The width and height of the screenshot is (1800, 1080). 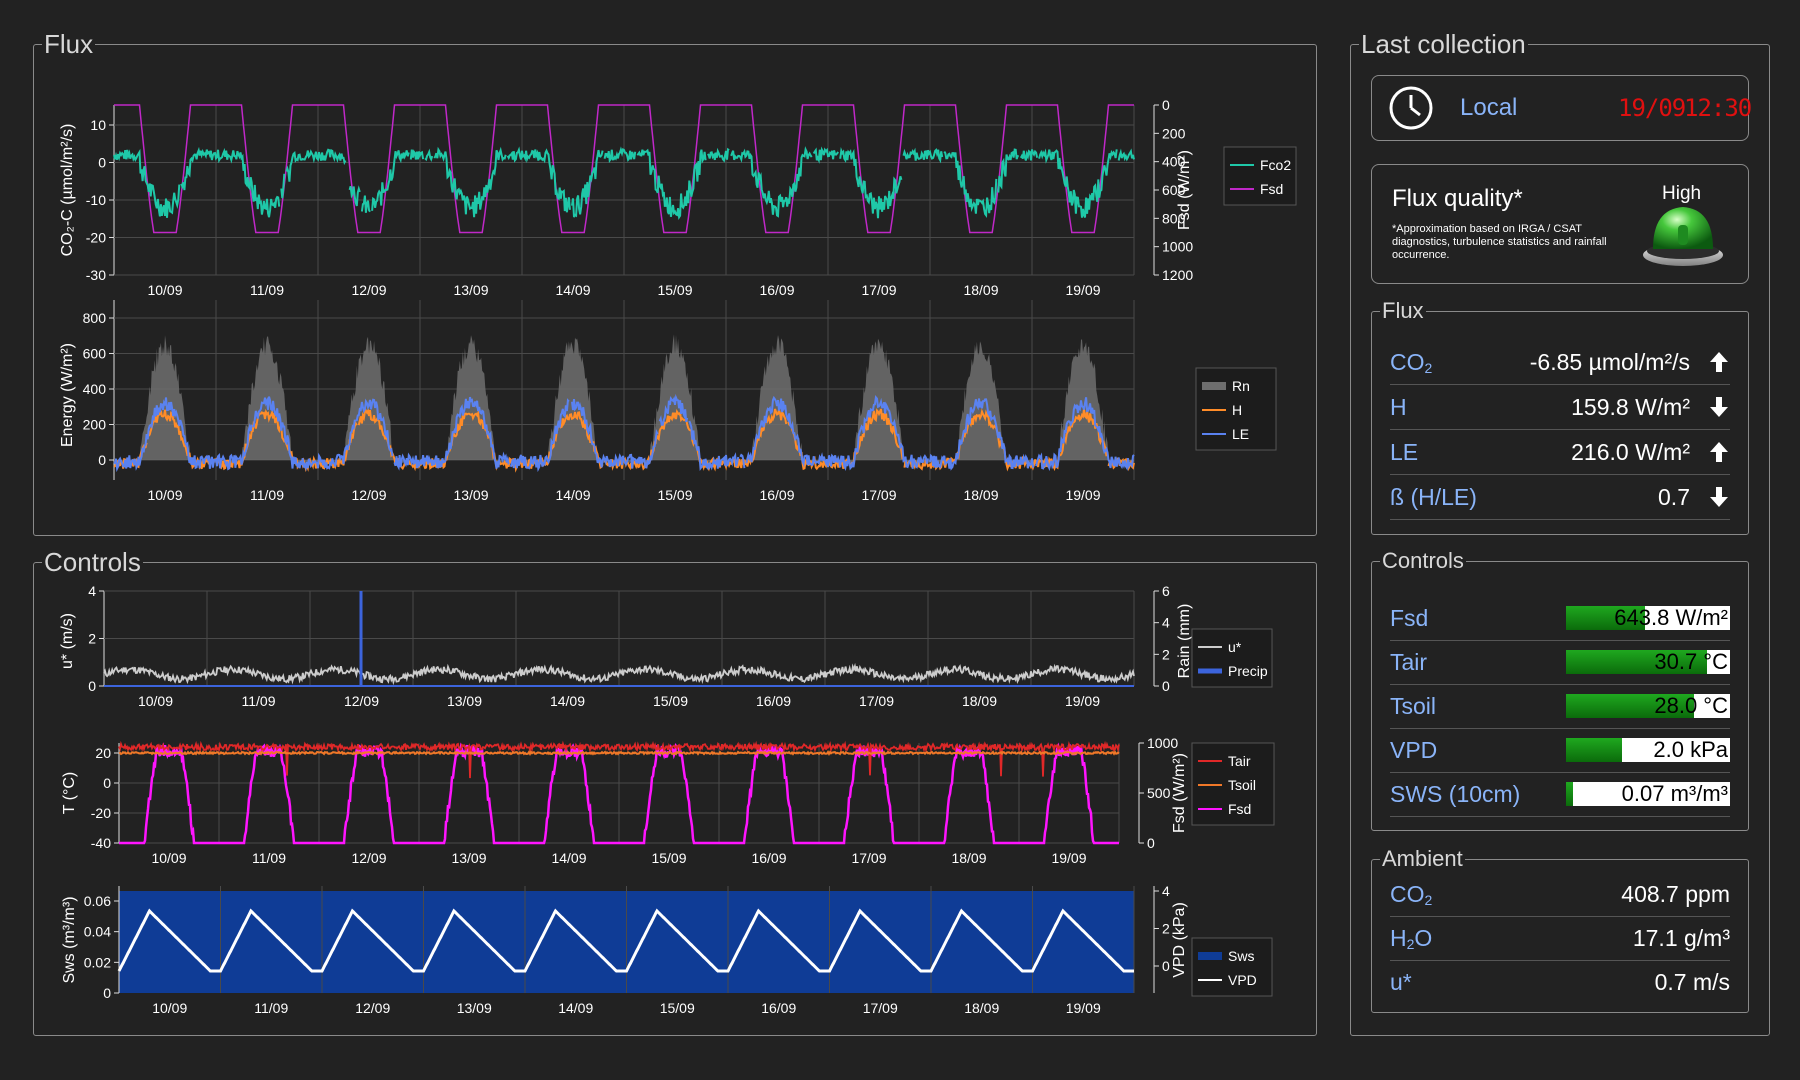 What do you see at coordinates (101, 843) in the screenshot?
I see `y-tick-label: -40` at bounding box center [101, 843].